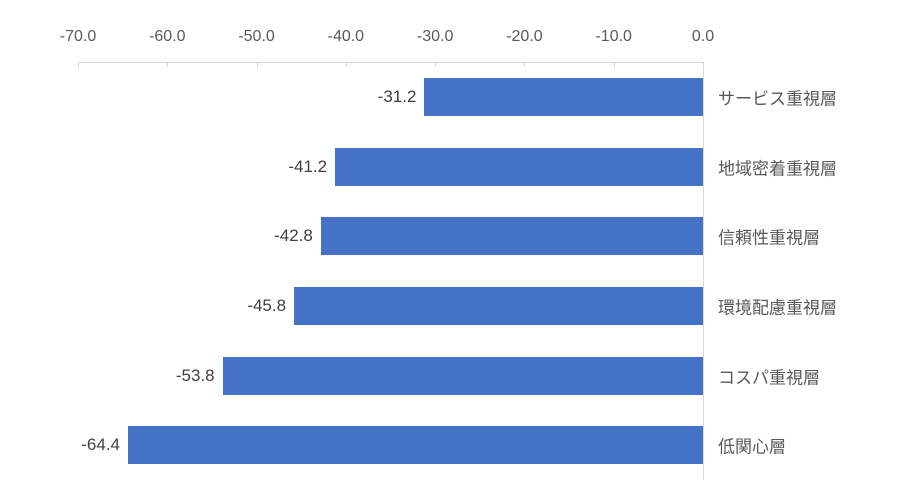 The width and height of the screenshot is (910, 480). What do you see at coordinates (78, 36) in the screenshot?
I see `x-axis-tick-label: -70.0` at bounding box center [78, 36].